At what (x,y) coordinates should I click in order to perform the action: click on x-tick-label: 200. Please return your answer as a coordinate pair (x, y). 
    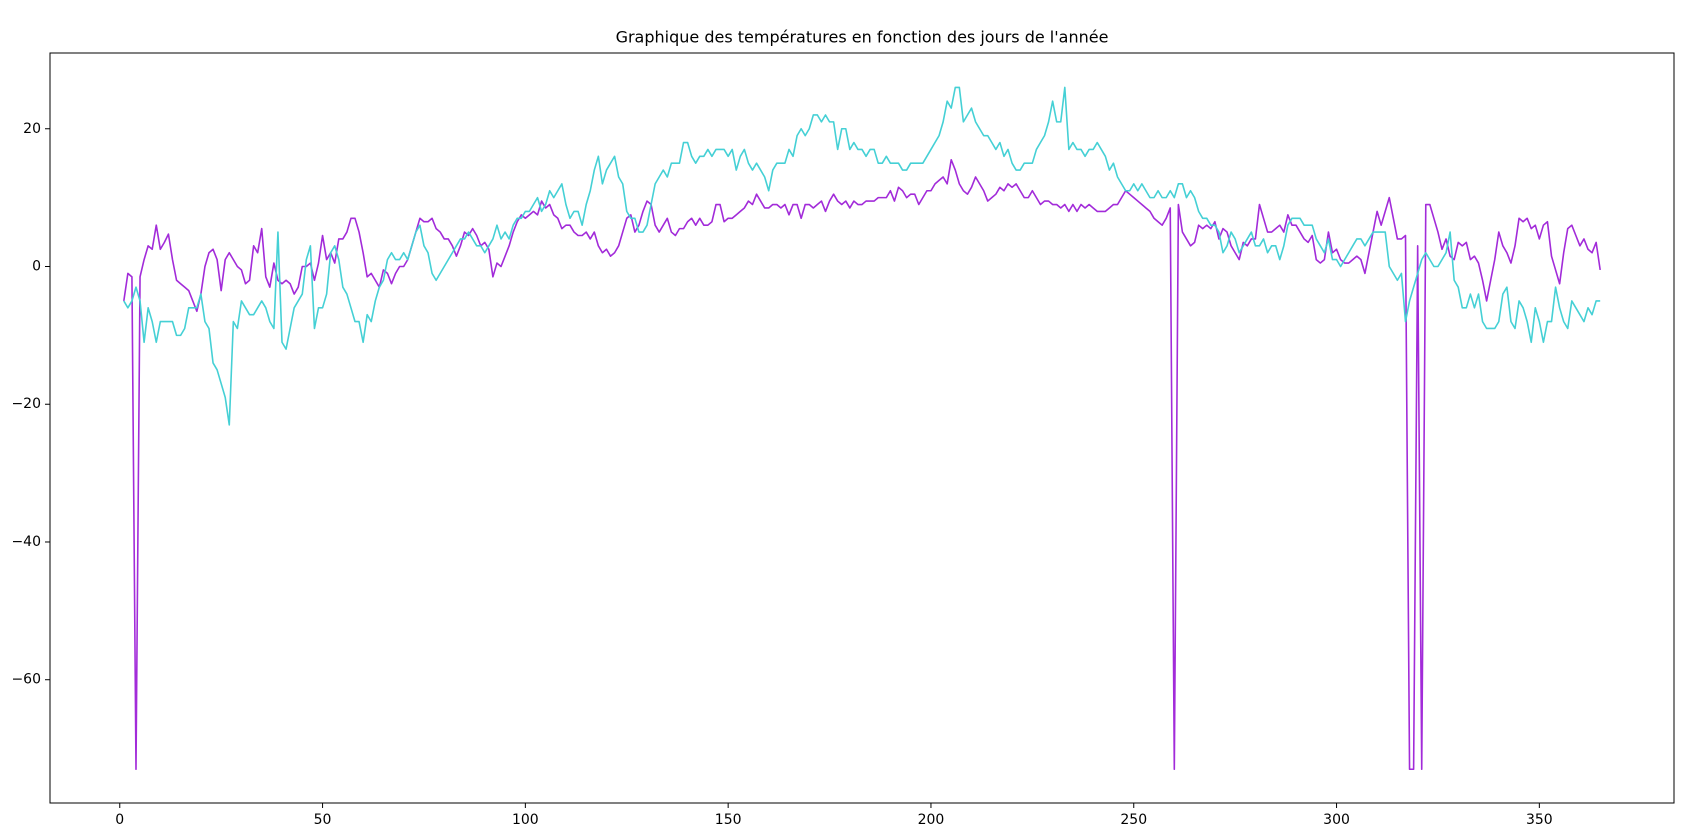
    Looking at the image, I should click on (931, 820).